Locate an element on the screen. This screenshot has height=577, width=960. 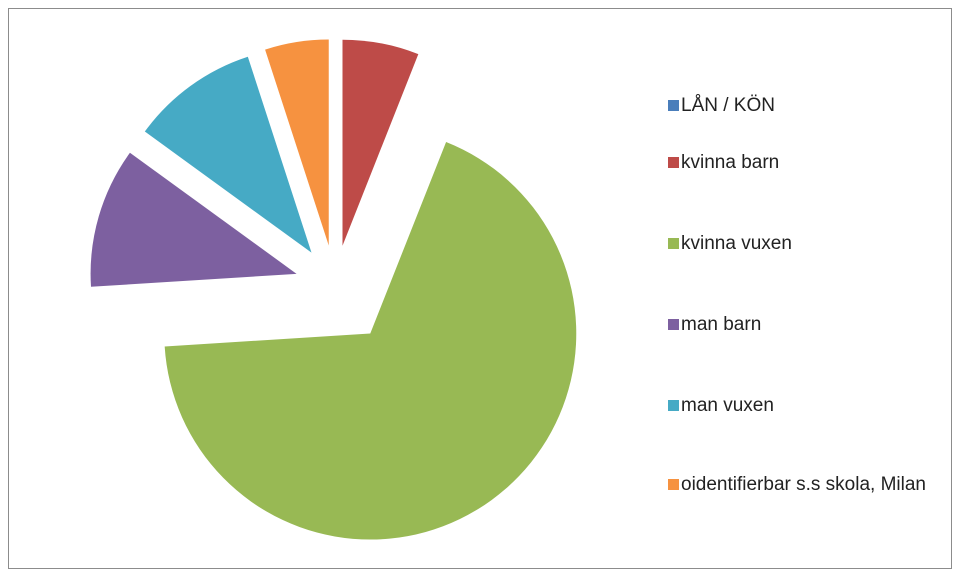
legend-item: LÅN / KÖN is located at coordinates (808, 106).